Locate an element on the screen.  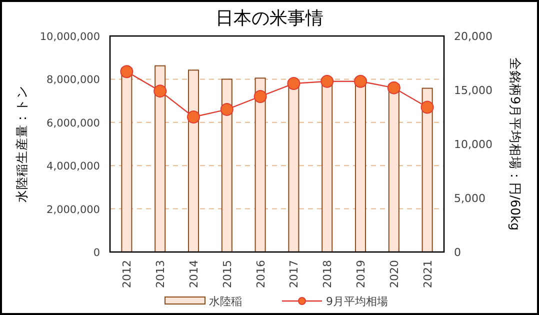
x-tick-label: 2014 is located at coordinates (194, 274).